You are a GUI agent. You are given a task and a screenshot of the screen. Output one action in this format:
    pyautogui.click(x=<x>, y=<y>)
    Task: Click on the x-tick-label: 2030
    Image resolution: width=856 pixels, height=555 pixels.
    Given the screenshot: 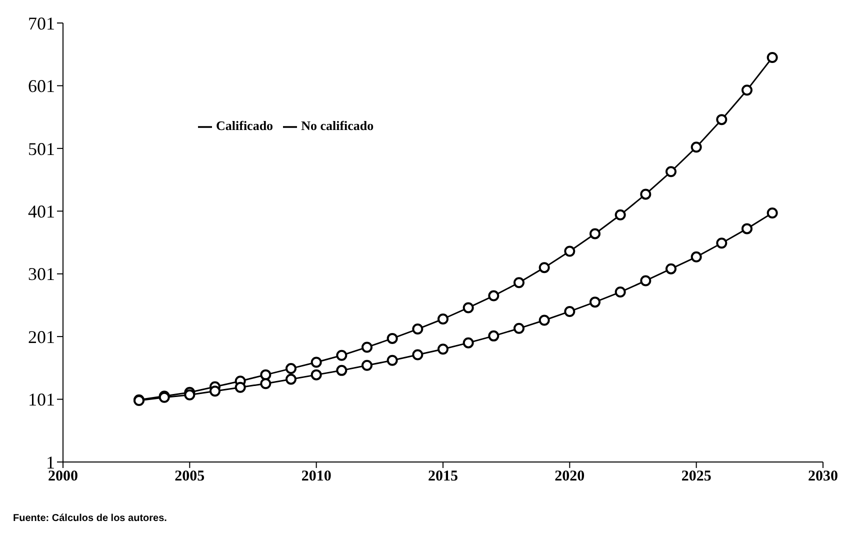 What is the action you would take?
    pyautogui.click(x=823, y=476)
    